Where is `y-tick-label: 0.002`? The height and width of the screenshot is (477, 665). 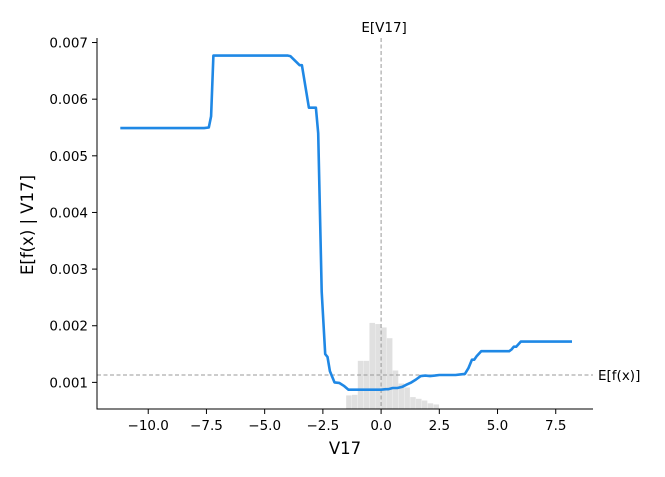 y-tick-label: 0.002 is located at coordinates (68, 327).